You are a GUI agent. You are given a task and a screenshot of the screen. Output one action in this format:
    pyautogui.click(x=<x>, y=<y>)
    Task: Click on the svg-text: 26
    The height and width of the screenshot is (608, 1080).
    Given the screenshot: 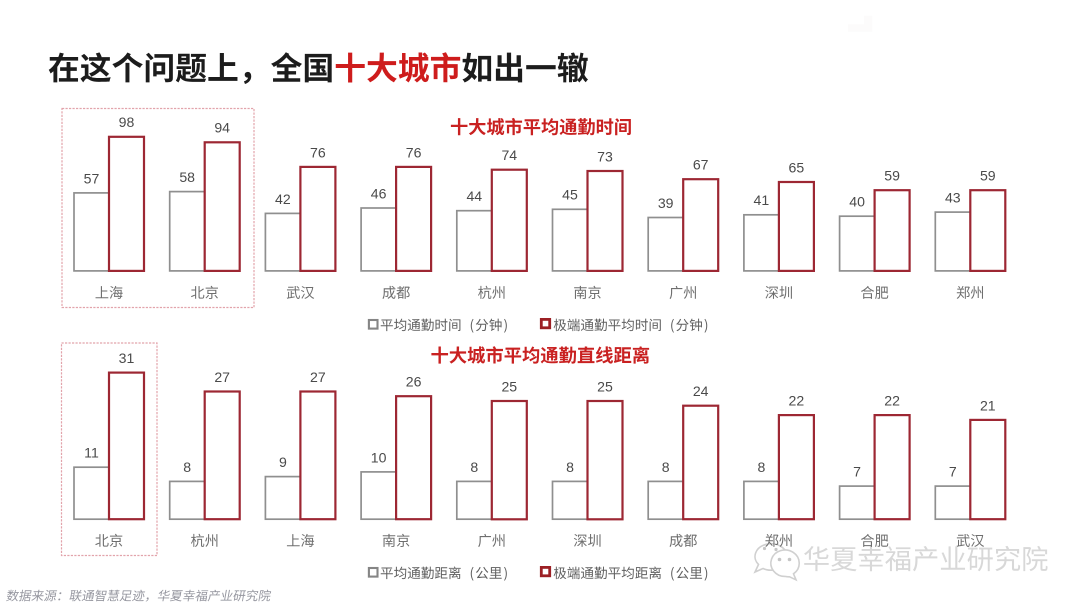 What is the action you would take?
    pyautogui.click(x=414, y=382)
    